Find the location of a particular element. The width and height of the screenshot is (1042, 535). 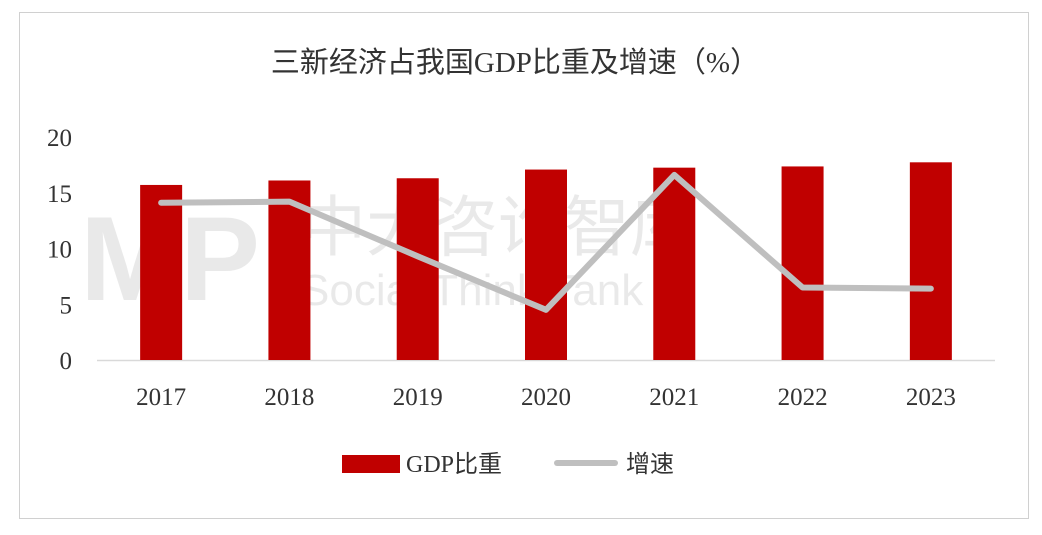

legend: GDP比重 增速 is located at coordinates (508, 464).